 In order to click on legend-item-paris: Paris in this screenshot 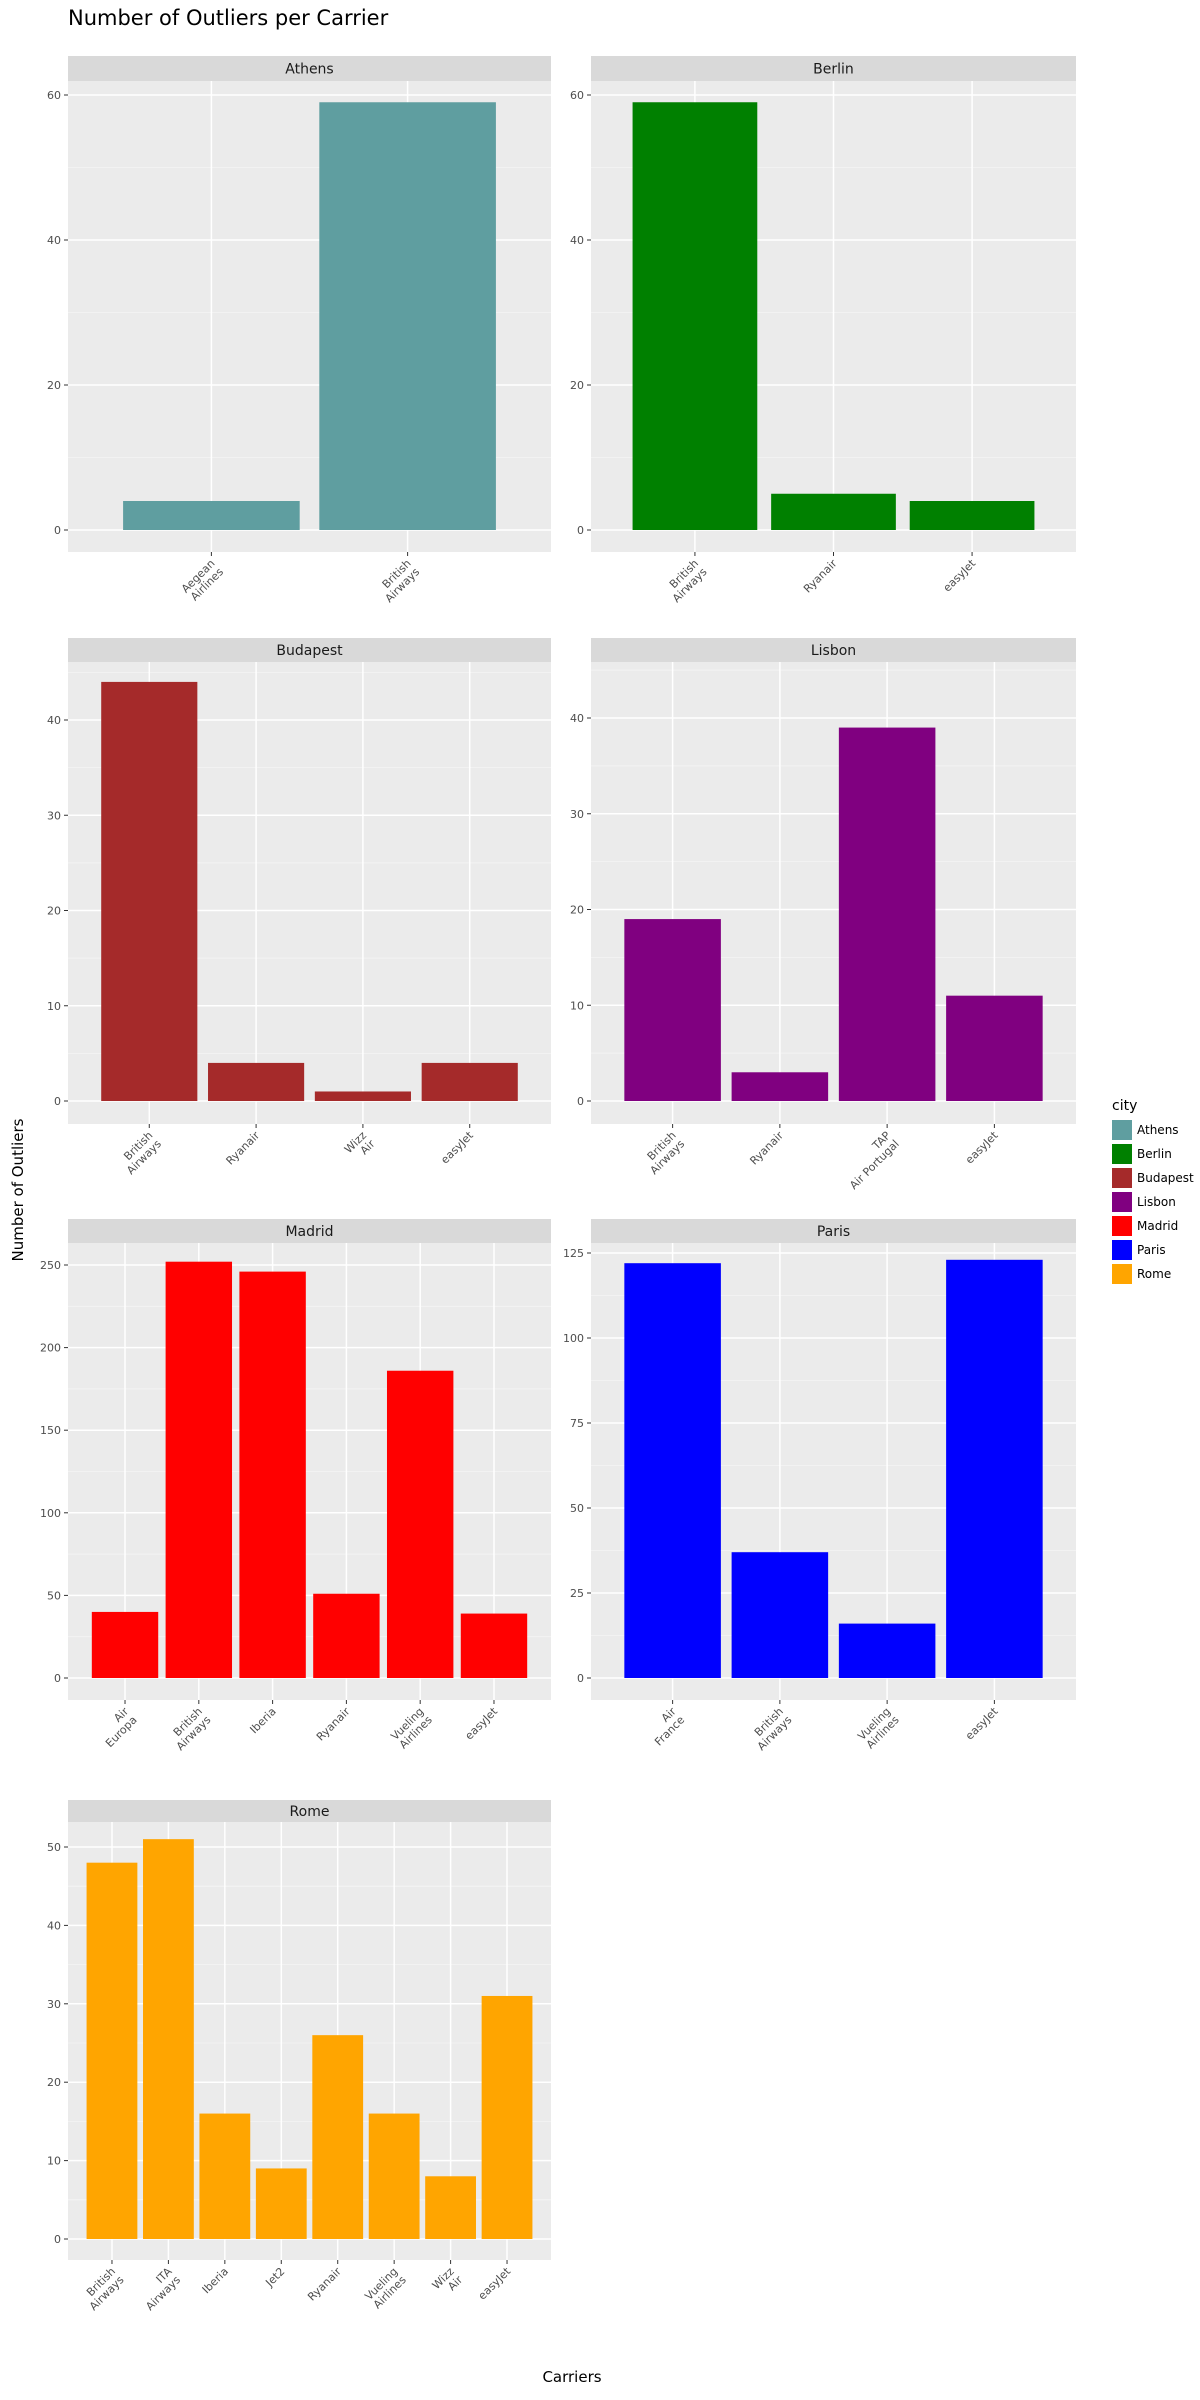, I will do `click(1153, 1250)`.